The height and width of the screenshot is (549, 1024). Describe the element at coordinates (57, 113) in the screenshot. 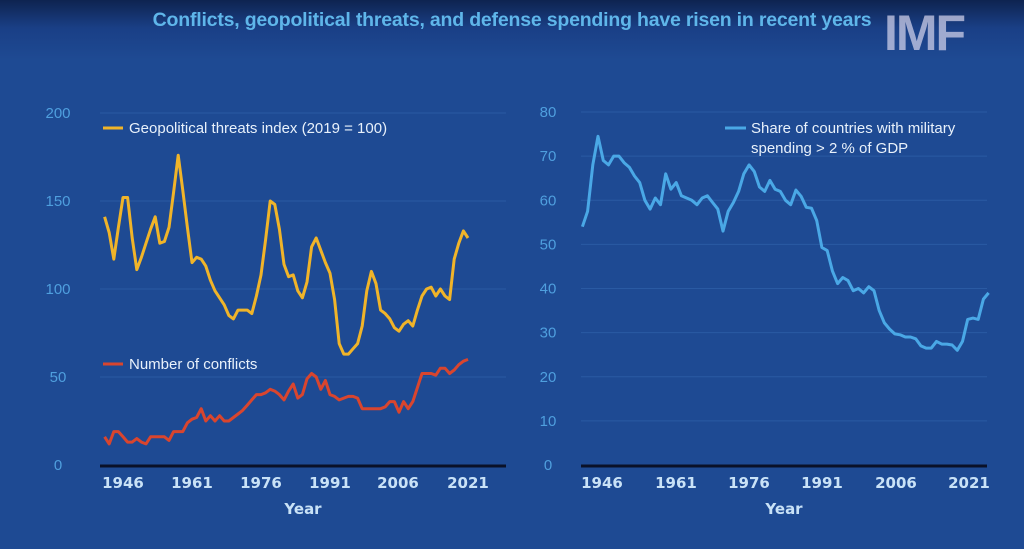

I see `y-tick-label: 200` at that location.